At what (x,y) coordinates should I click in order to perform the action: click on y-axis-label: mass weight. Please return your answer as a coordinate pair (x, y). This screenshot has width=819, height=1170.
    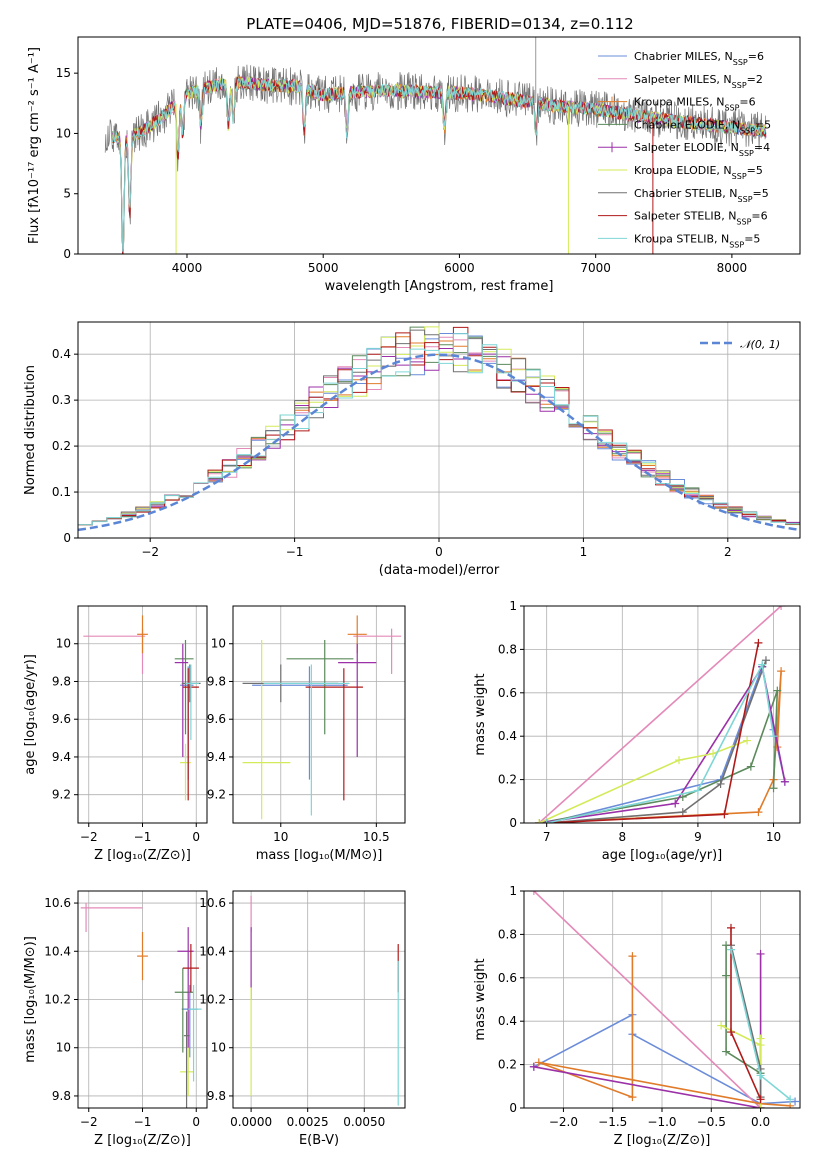
    Looking at the image, I should click on (480, 714).